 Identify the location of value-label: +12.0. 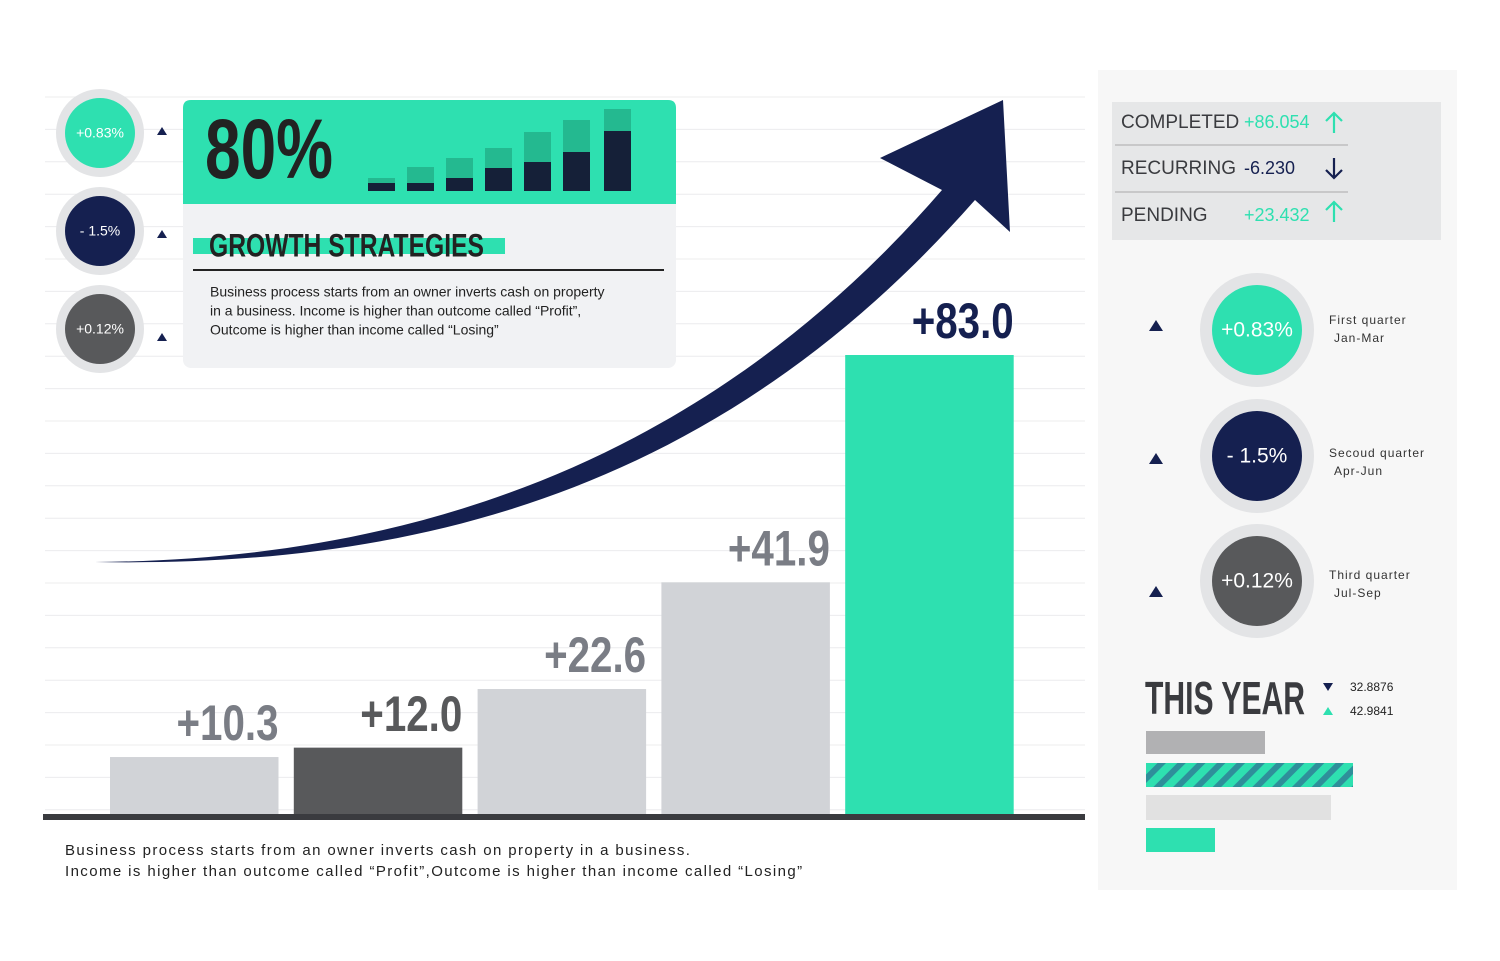
(411, 714).